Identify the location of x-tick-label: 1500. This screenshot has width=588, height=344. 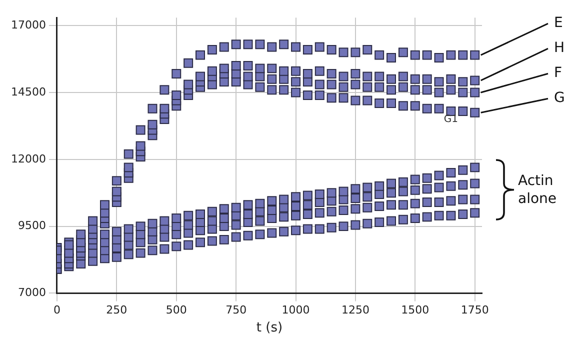
(415, 310).